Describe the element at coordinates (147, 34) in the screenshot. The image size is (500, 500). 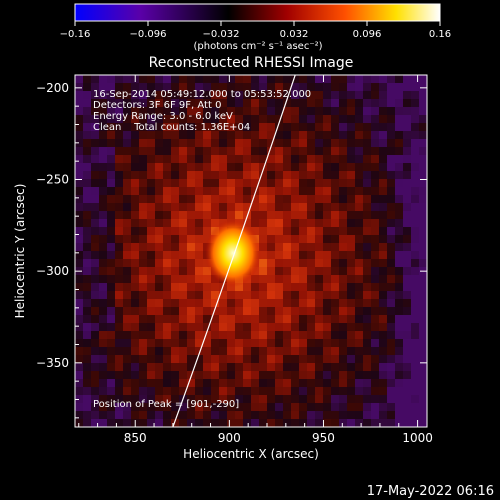
I see `colorbar-tick-label: −0.096` at that location.